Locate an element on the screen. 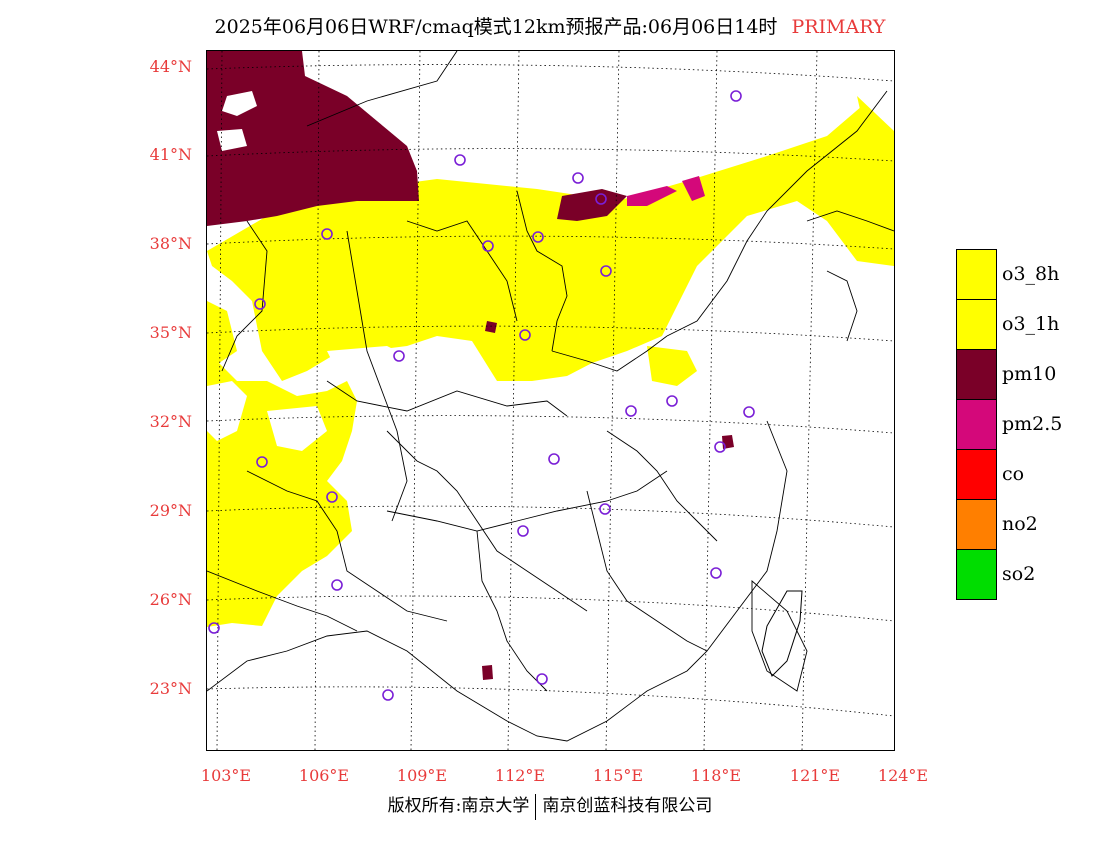 The height and width of the screenshot is (850, 1100). lat-label-23: 23°N is located at coordinates (170, 688).